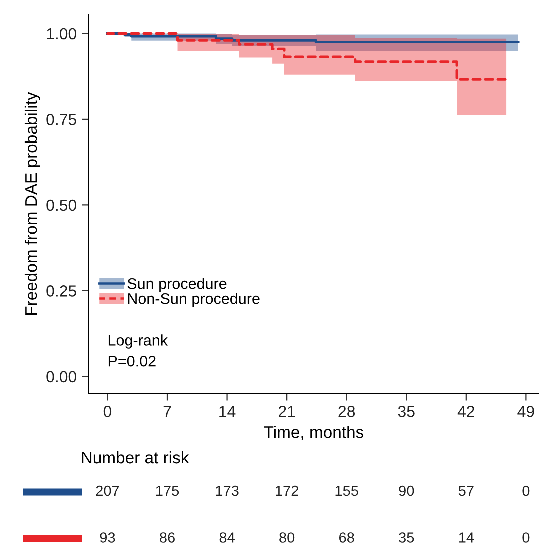 Image resolution: width=539 pixels, height=550 pixels. What do you see at coordinates (61, 291) in the screenshot?
I see `y-tick-label: 0.25` at bounding box center [61, 291].